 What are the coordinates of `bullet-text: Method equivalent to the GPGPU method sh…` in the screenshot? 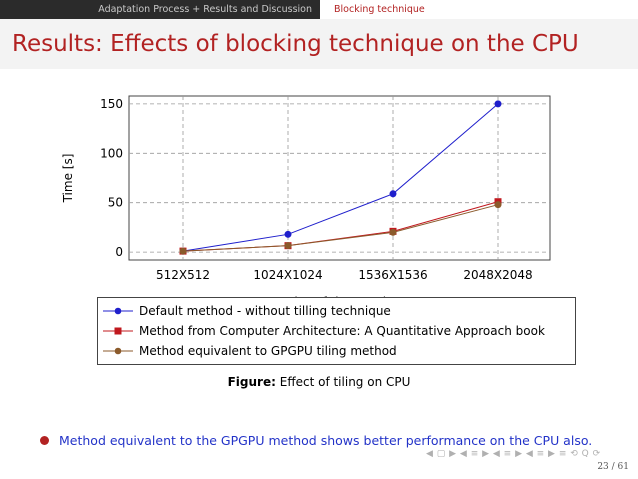 It's located at (326, 440).